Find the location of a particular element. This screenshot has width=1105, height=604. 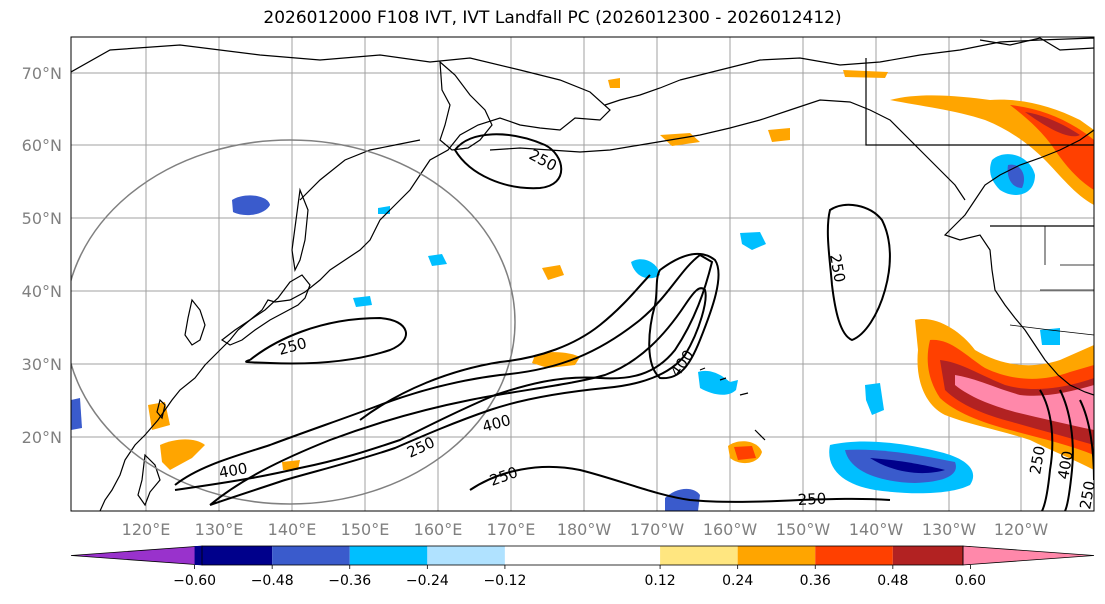

lon-label: 120°W is located at coordinates (1021, 529).